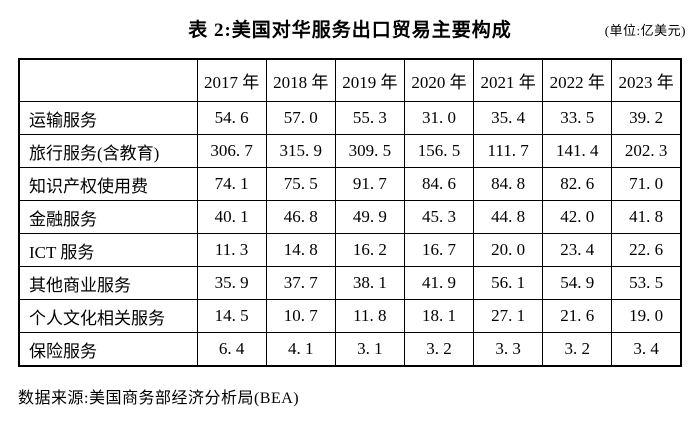 This screenshot has width=700, height=430. I want to click on value-cell: 4. 1, so click(300, 349).